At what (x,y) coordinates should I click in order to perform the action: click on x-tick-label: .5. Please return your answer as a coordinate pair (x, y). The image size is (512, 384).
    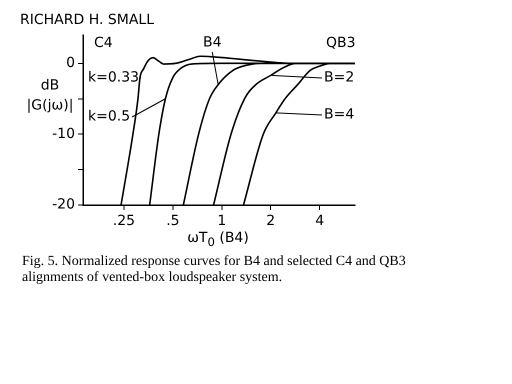
    Looking at the image, I should click on (173, 221).